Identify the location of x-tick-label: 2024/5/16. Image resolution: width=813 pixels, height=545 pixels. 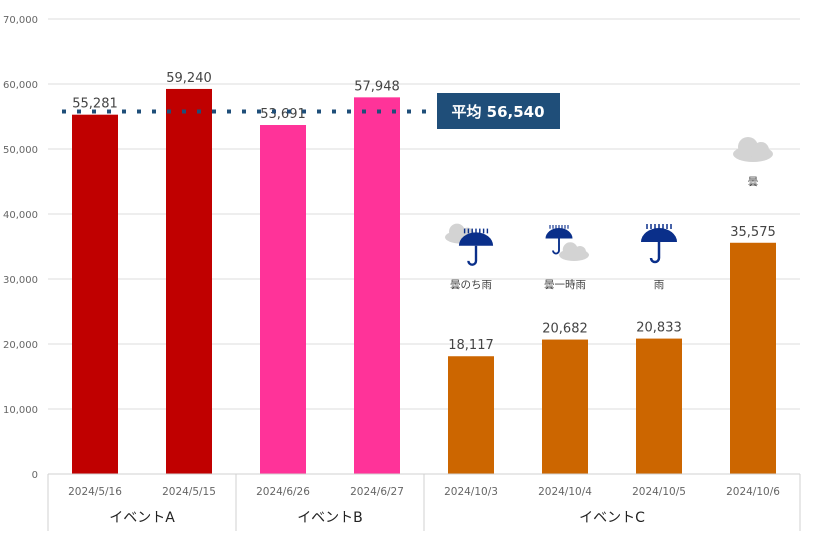
(95, 492).